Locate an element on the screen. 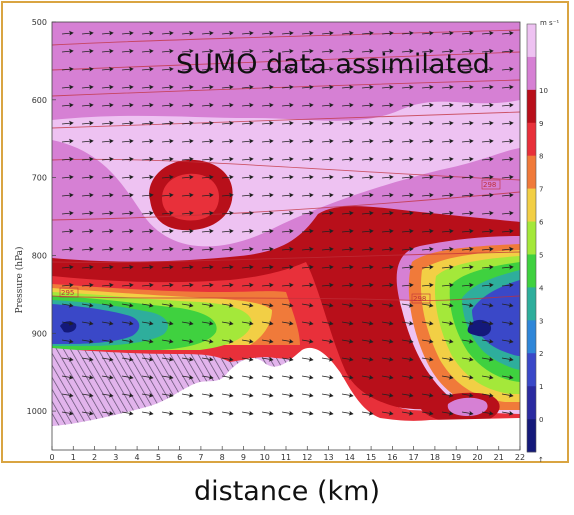 This screenshot has height=515, width=574. x-tick-label-2: 2 is located at coordinates (94, 457).